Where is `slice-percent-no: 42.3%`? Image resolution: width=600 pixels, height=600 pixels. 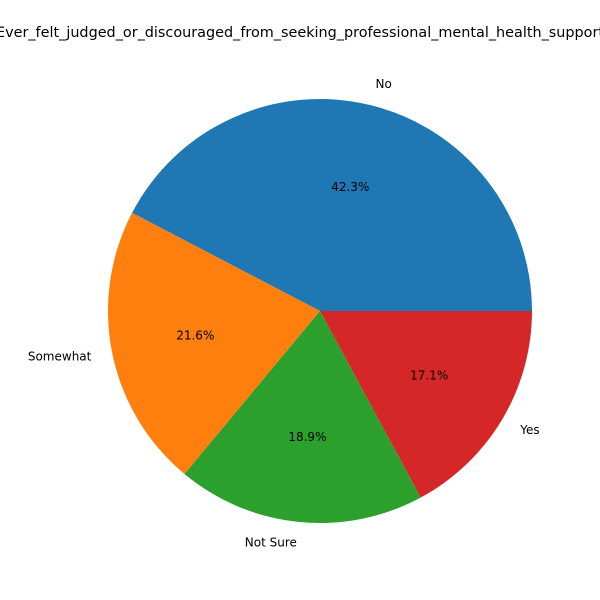
slice-percent-no: 42.3% is located at coordinates (350, 187).